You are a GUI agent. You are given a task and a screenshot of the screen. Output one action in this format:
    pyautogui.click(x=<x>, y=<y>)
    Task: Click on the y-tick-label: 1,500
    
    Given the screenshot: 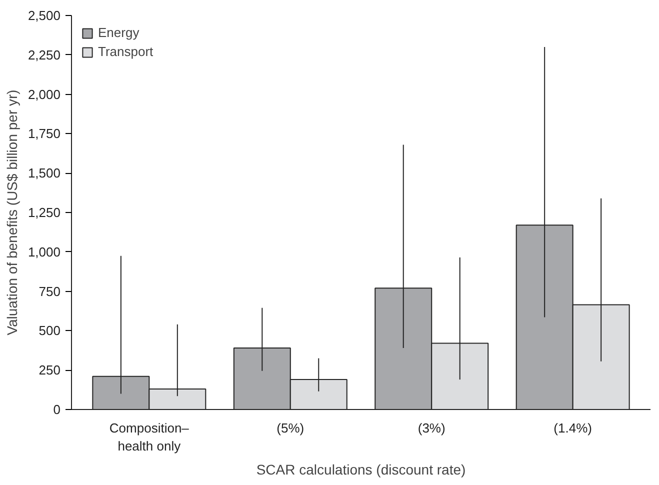 What is the action you would take?
    pyautogui.click(x=44, y=173)
    